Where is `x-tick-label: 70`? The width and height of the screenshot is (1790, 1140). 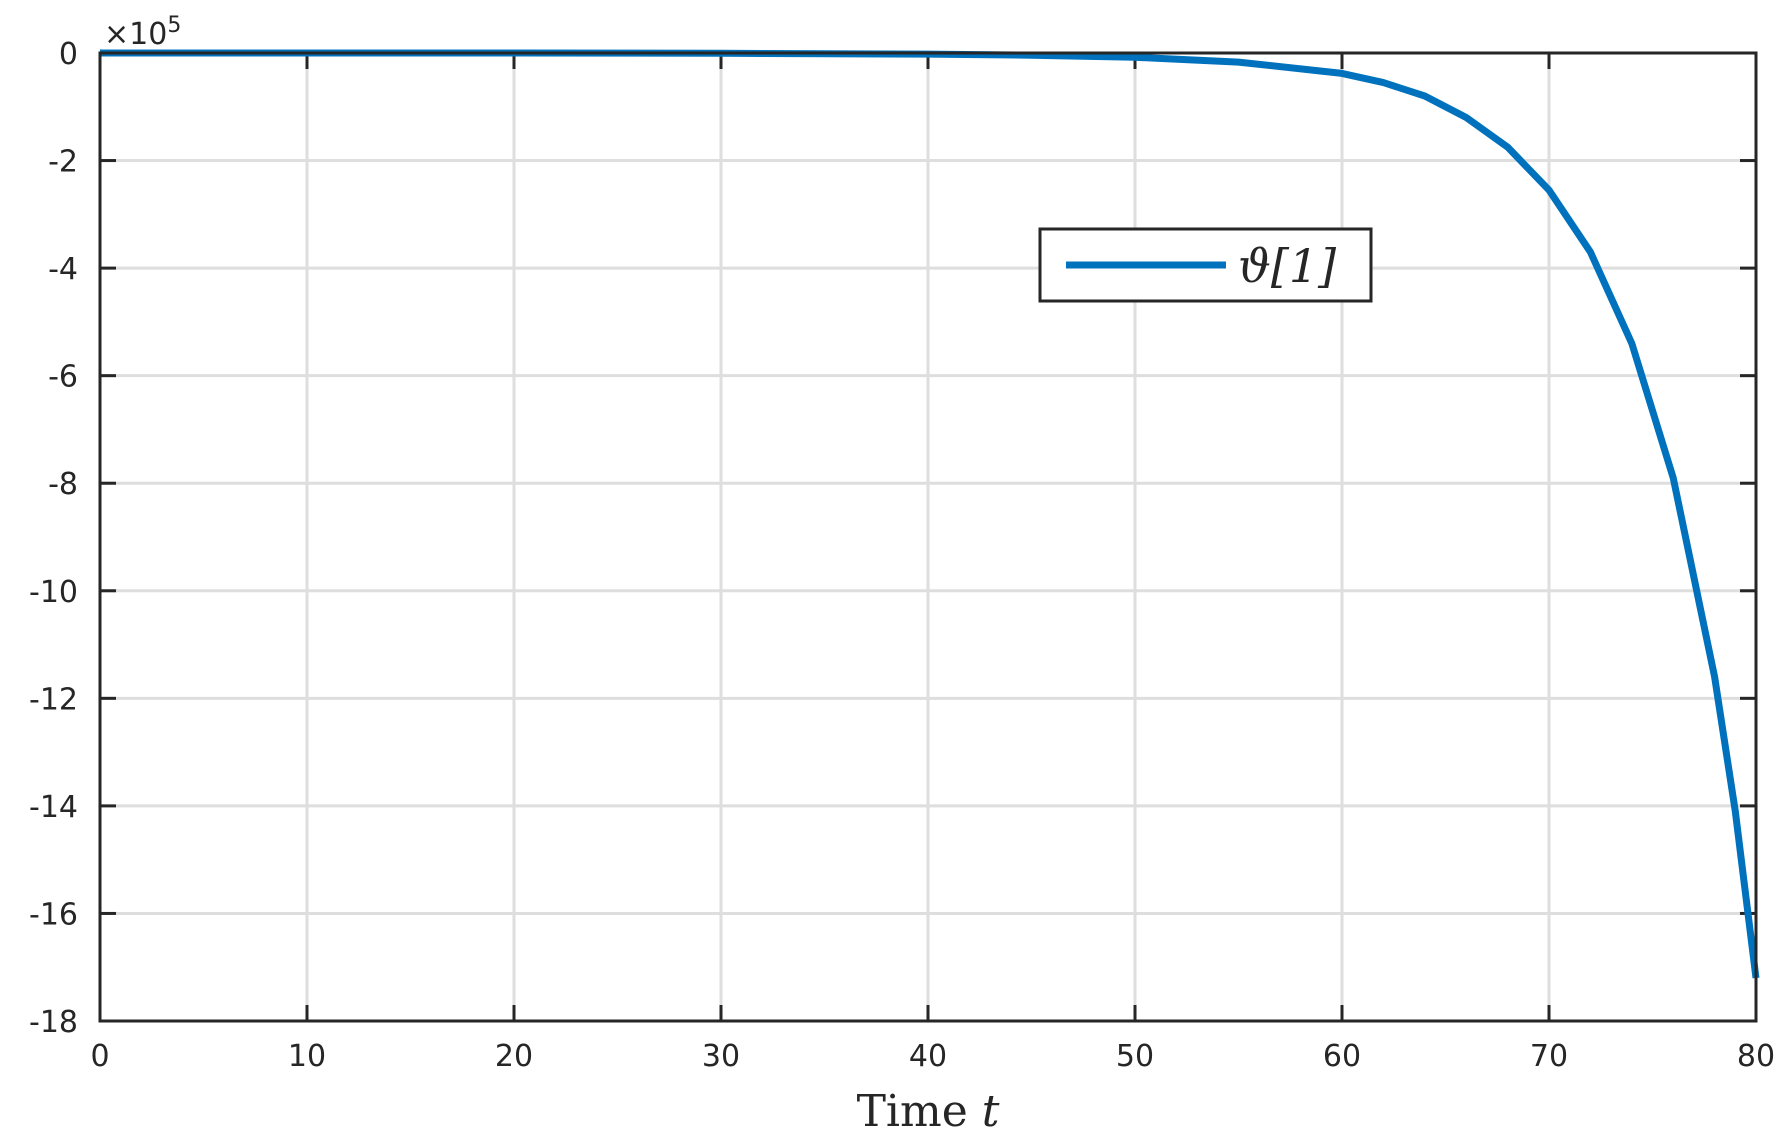 x-tick-label: 70 is located at coordinates (1549, 1056).